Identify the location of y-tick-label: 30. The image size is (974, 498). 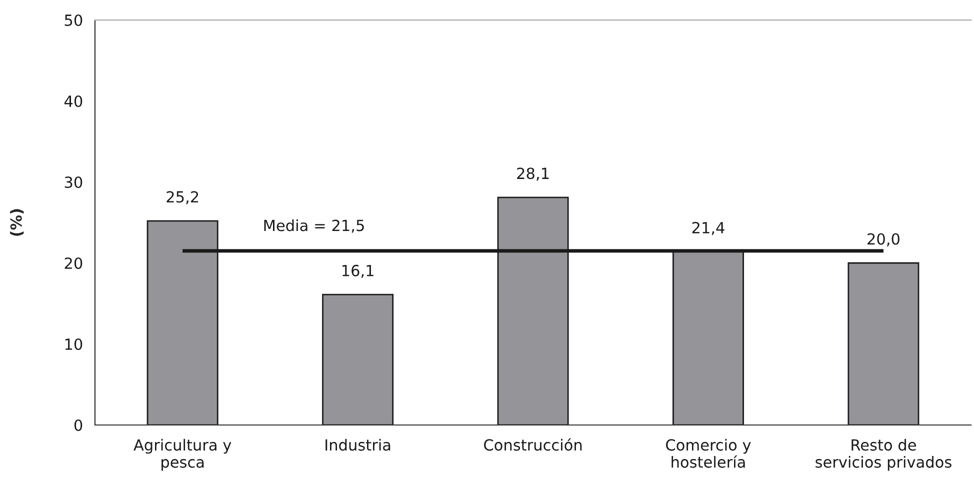
(73, 182).